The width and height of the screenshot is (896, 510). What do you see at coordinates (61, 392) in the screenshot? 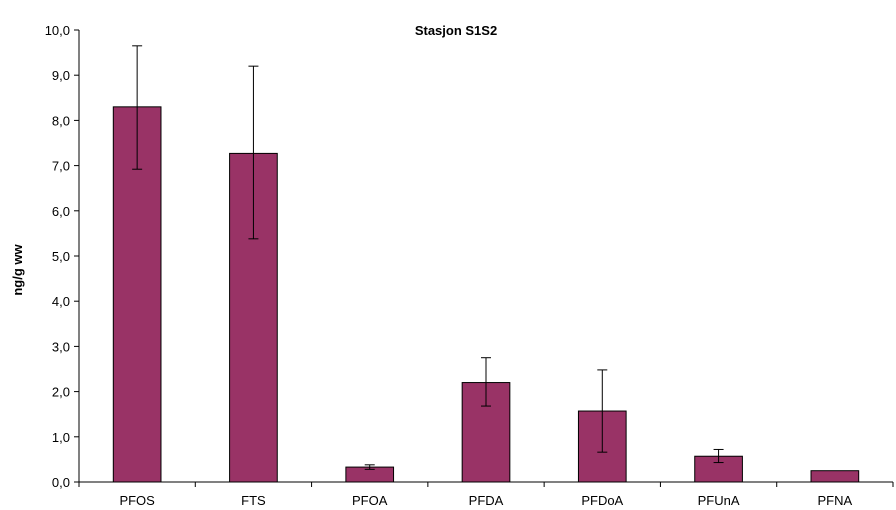
I see `y-tick-label: 2,0` at bounding box center [61, 392].